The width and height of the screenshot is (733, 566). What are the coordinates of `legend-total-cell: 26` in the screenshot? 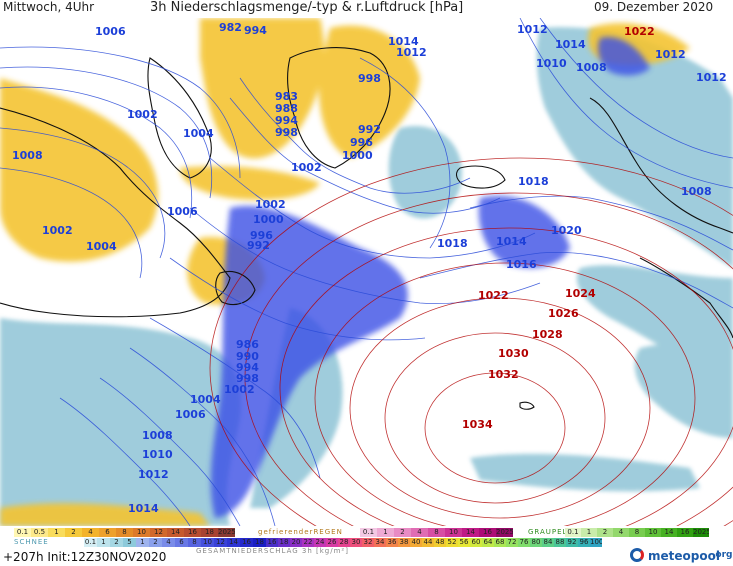 It's located at (332, 542).